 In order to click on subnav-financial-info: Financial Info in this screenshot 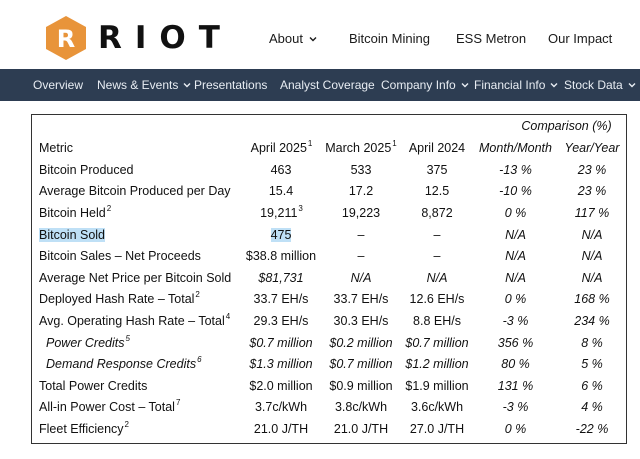, I will do `click(516, 85)`.